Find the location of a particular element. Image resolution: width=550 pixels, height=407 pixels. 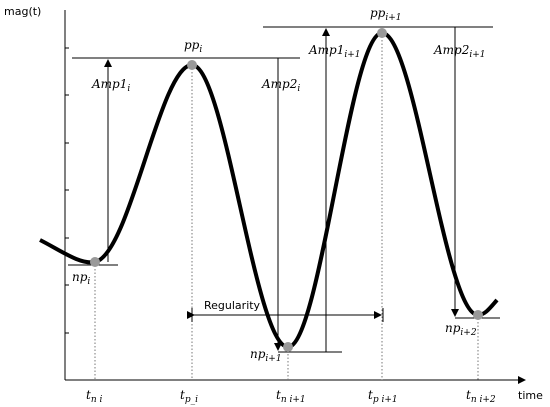

regularity-label: Regularity is located at coordinates (232, 305).